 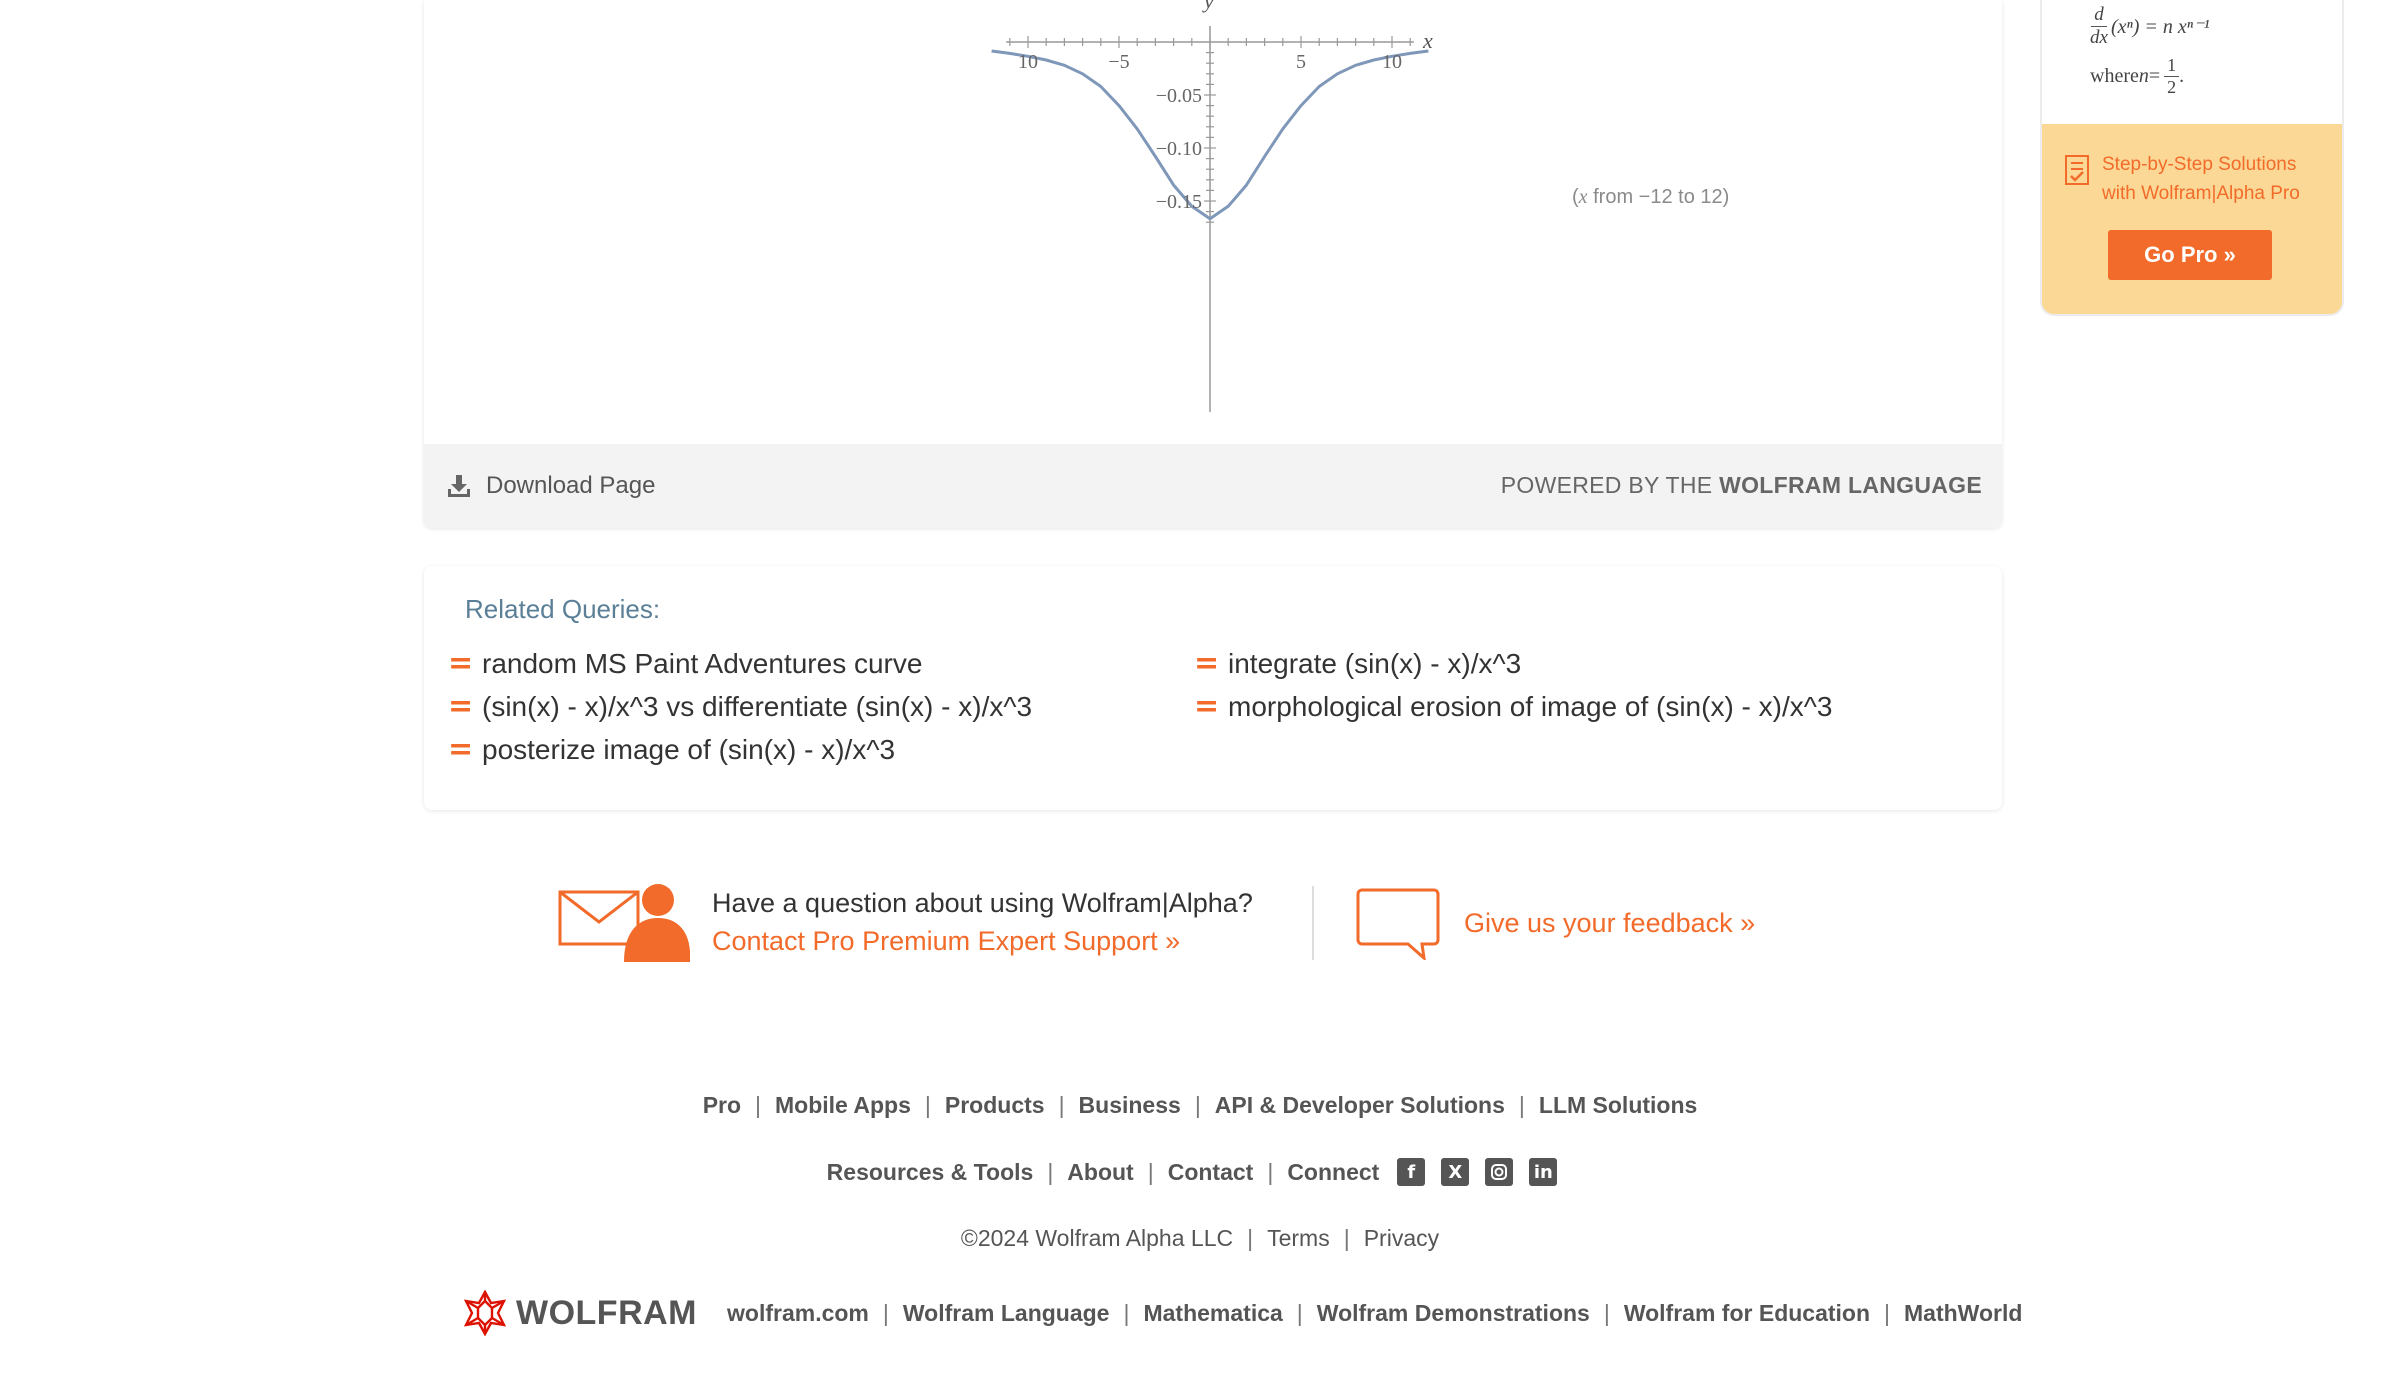 I want to click on feedback-label: Give us your feedback », so click(x=1610, y=922).